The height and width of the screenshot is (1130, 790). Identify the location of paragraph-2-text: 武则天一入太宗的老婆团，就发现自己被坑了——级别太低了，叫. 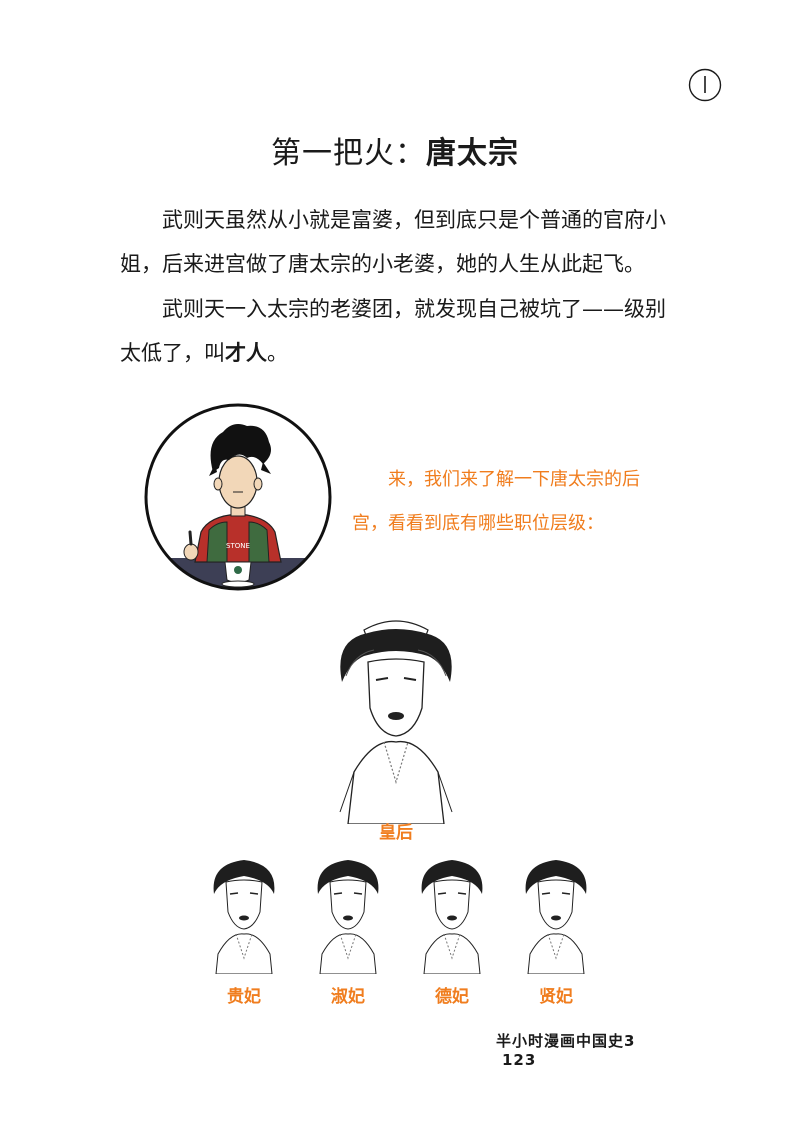
(393, 331).